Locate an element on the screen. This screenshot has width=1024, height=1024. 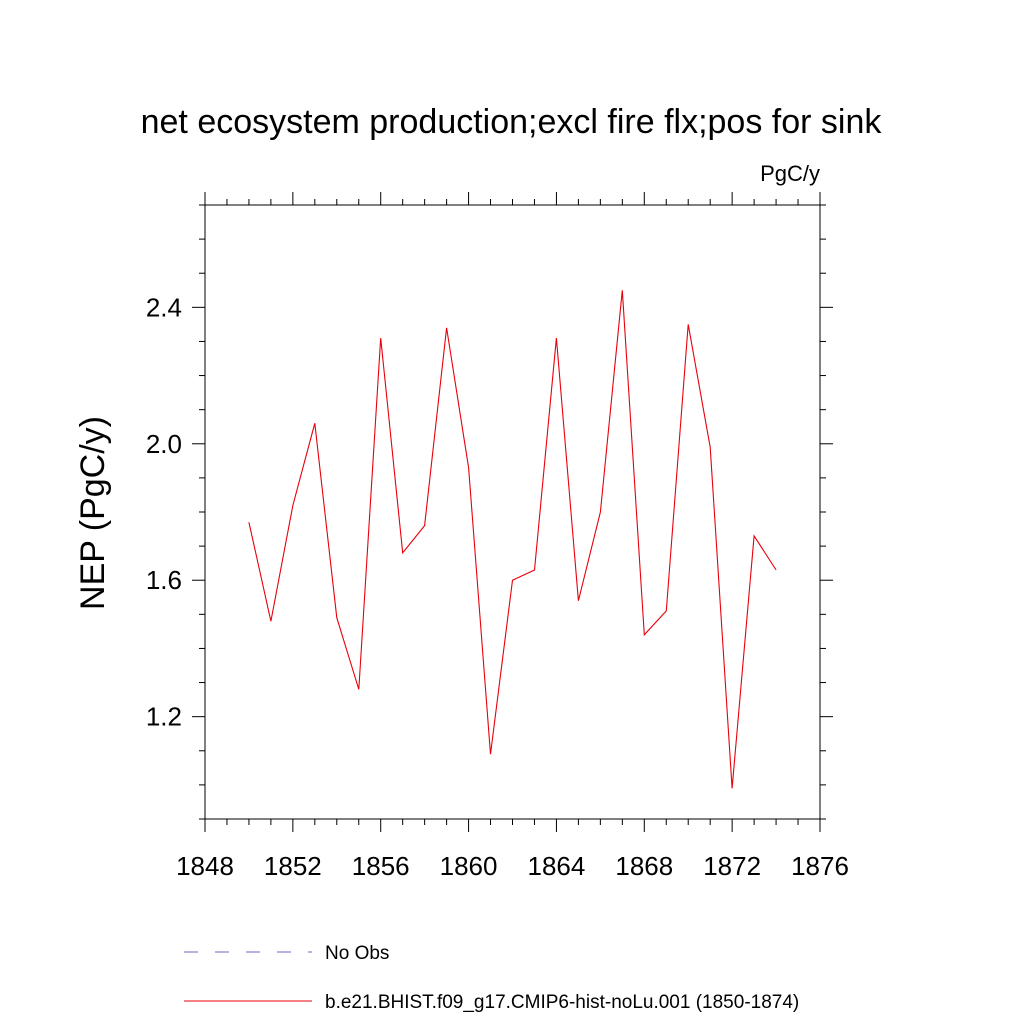
y-tick-label: 1.2 is located at coordinates (164, 717).